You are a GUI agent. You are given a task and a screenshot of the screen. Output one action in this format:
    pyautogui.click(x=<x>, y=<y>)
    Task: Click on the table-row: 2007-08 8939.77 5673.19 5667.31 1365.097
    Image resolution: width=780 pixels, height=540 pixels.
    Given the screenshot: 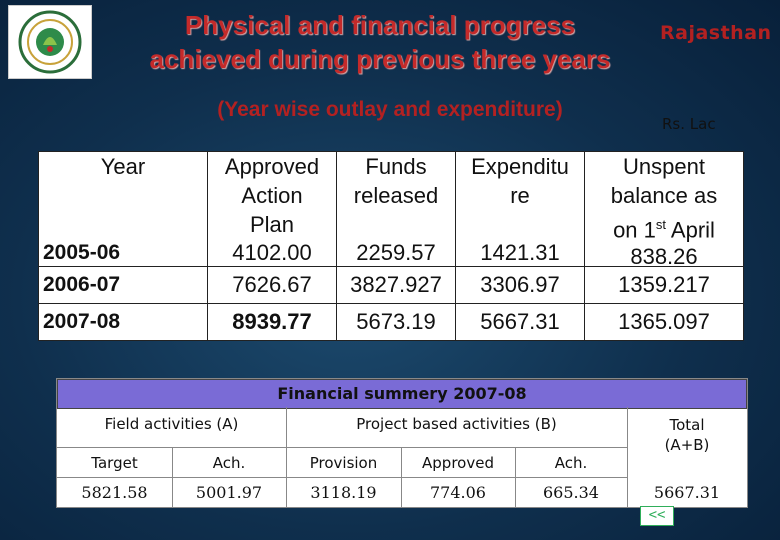 What is the action you would take?
    pyautogui.click(x=391, y=322)
    